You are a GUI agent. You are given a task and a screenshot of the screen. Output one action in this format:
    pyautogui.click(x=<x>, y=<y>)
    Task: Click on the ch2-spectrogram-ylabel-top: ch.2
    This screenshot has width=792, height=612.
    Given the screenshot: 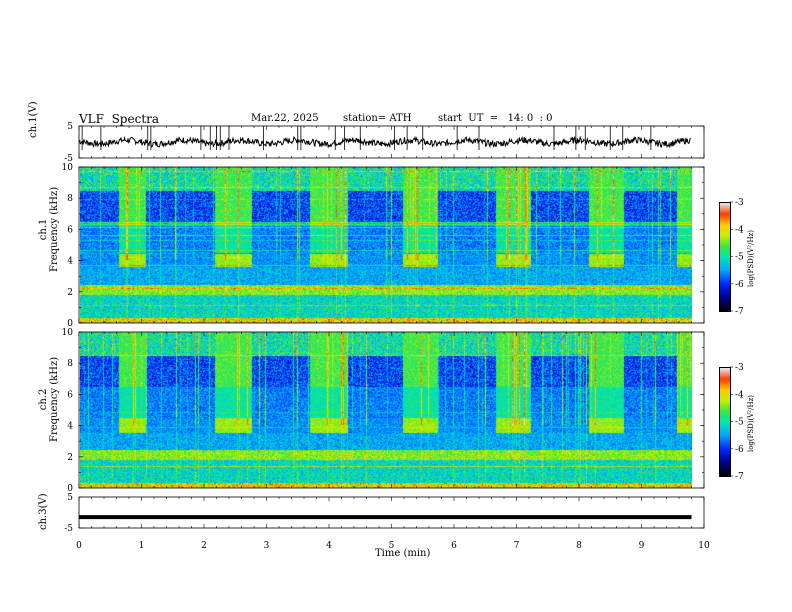 What is the action you would take?
    pyautogui.click(x=43, y=399)
    